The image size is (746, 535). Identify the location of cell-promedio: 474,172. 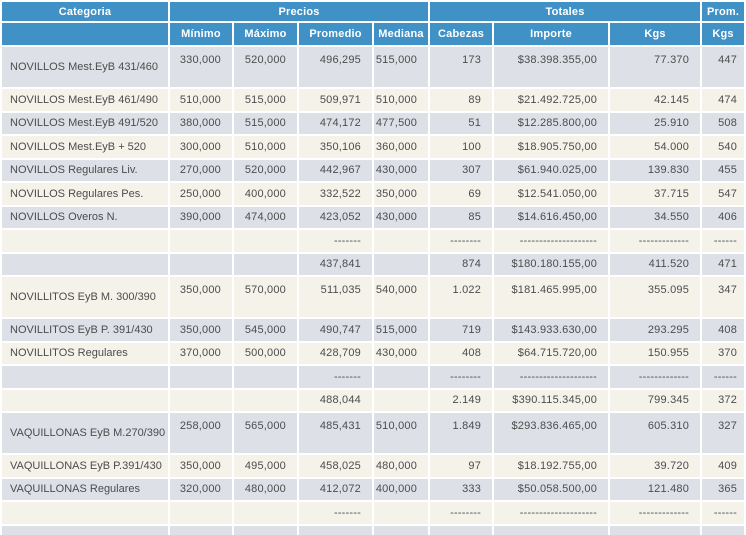
(335, 123).